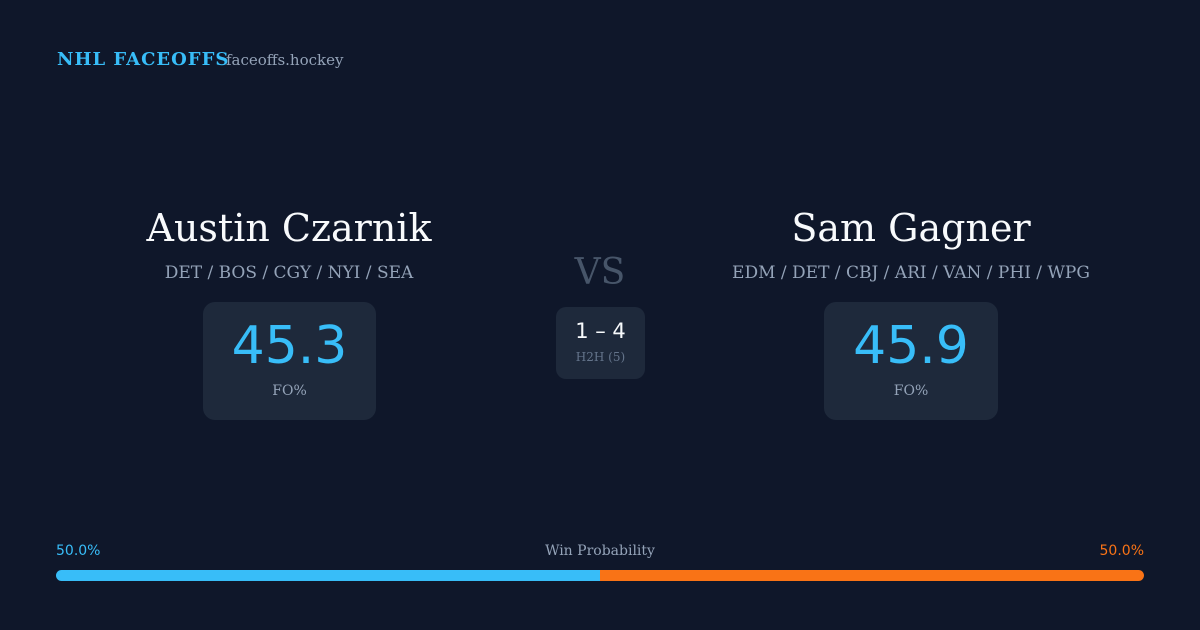 Image resolution: width=1200 pixels, height=630 pixels. Describe the element at coordinates (1121, 551) in the screenshot. I see `right-probability: 50.0%` at that location.